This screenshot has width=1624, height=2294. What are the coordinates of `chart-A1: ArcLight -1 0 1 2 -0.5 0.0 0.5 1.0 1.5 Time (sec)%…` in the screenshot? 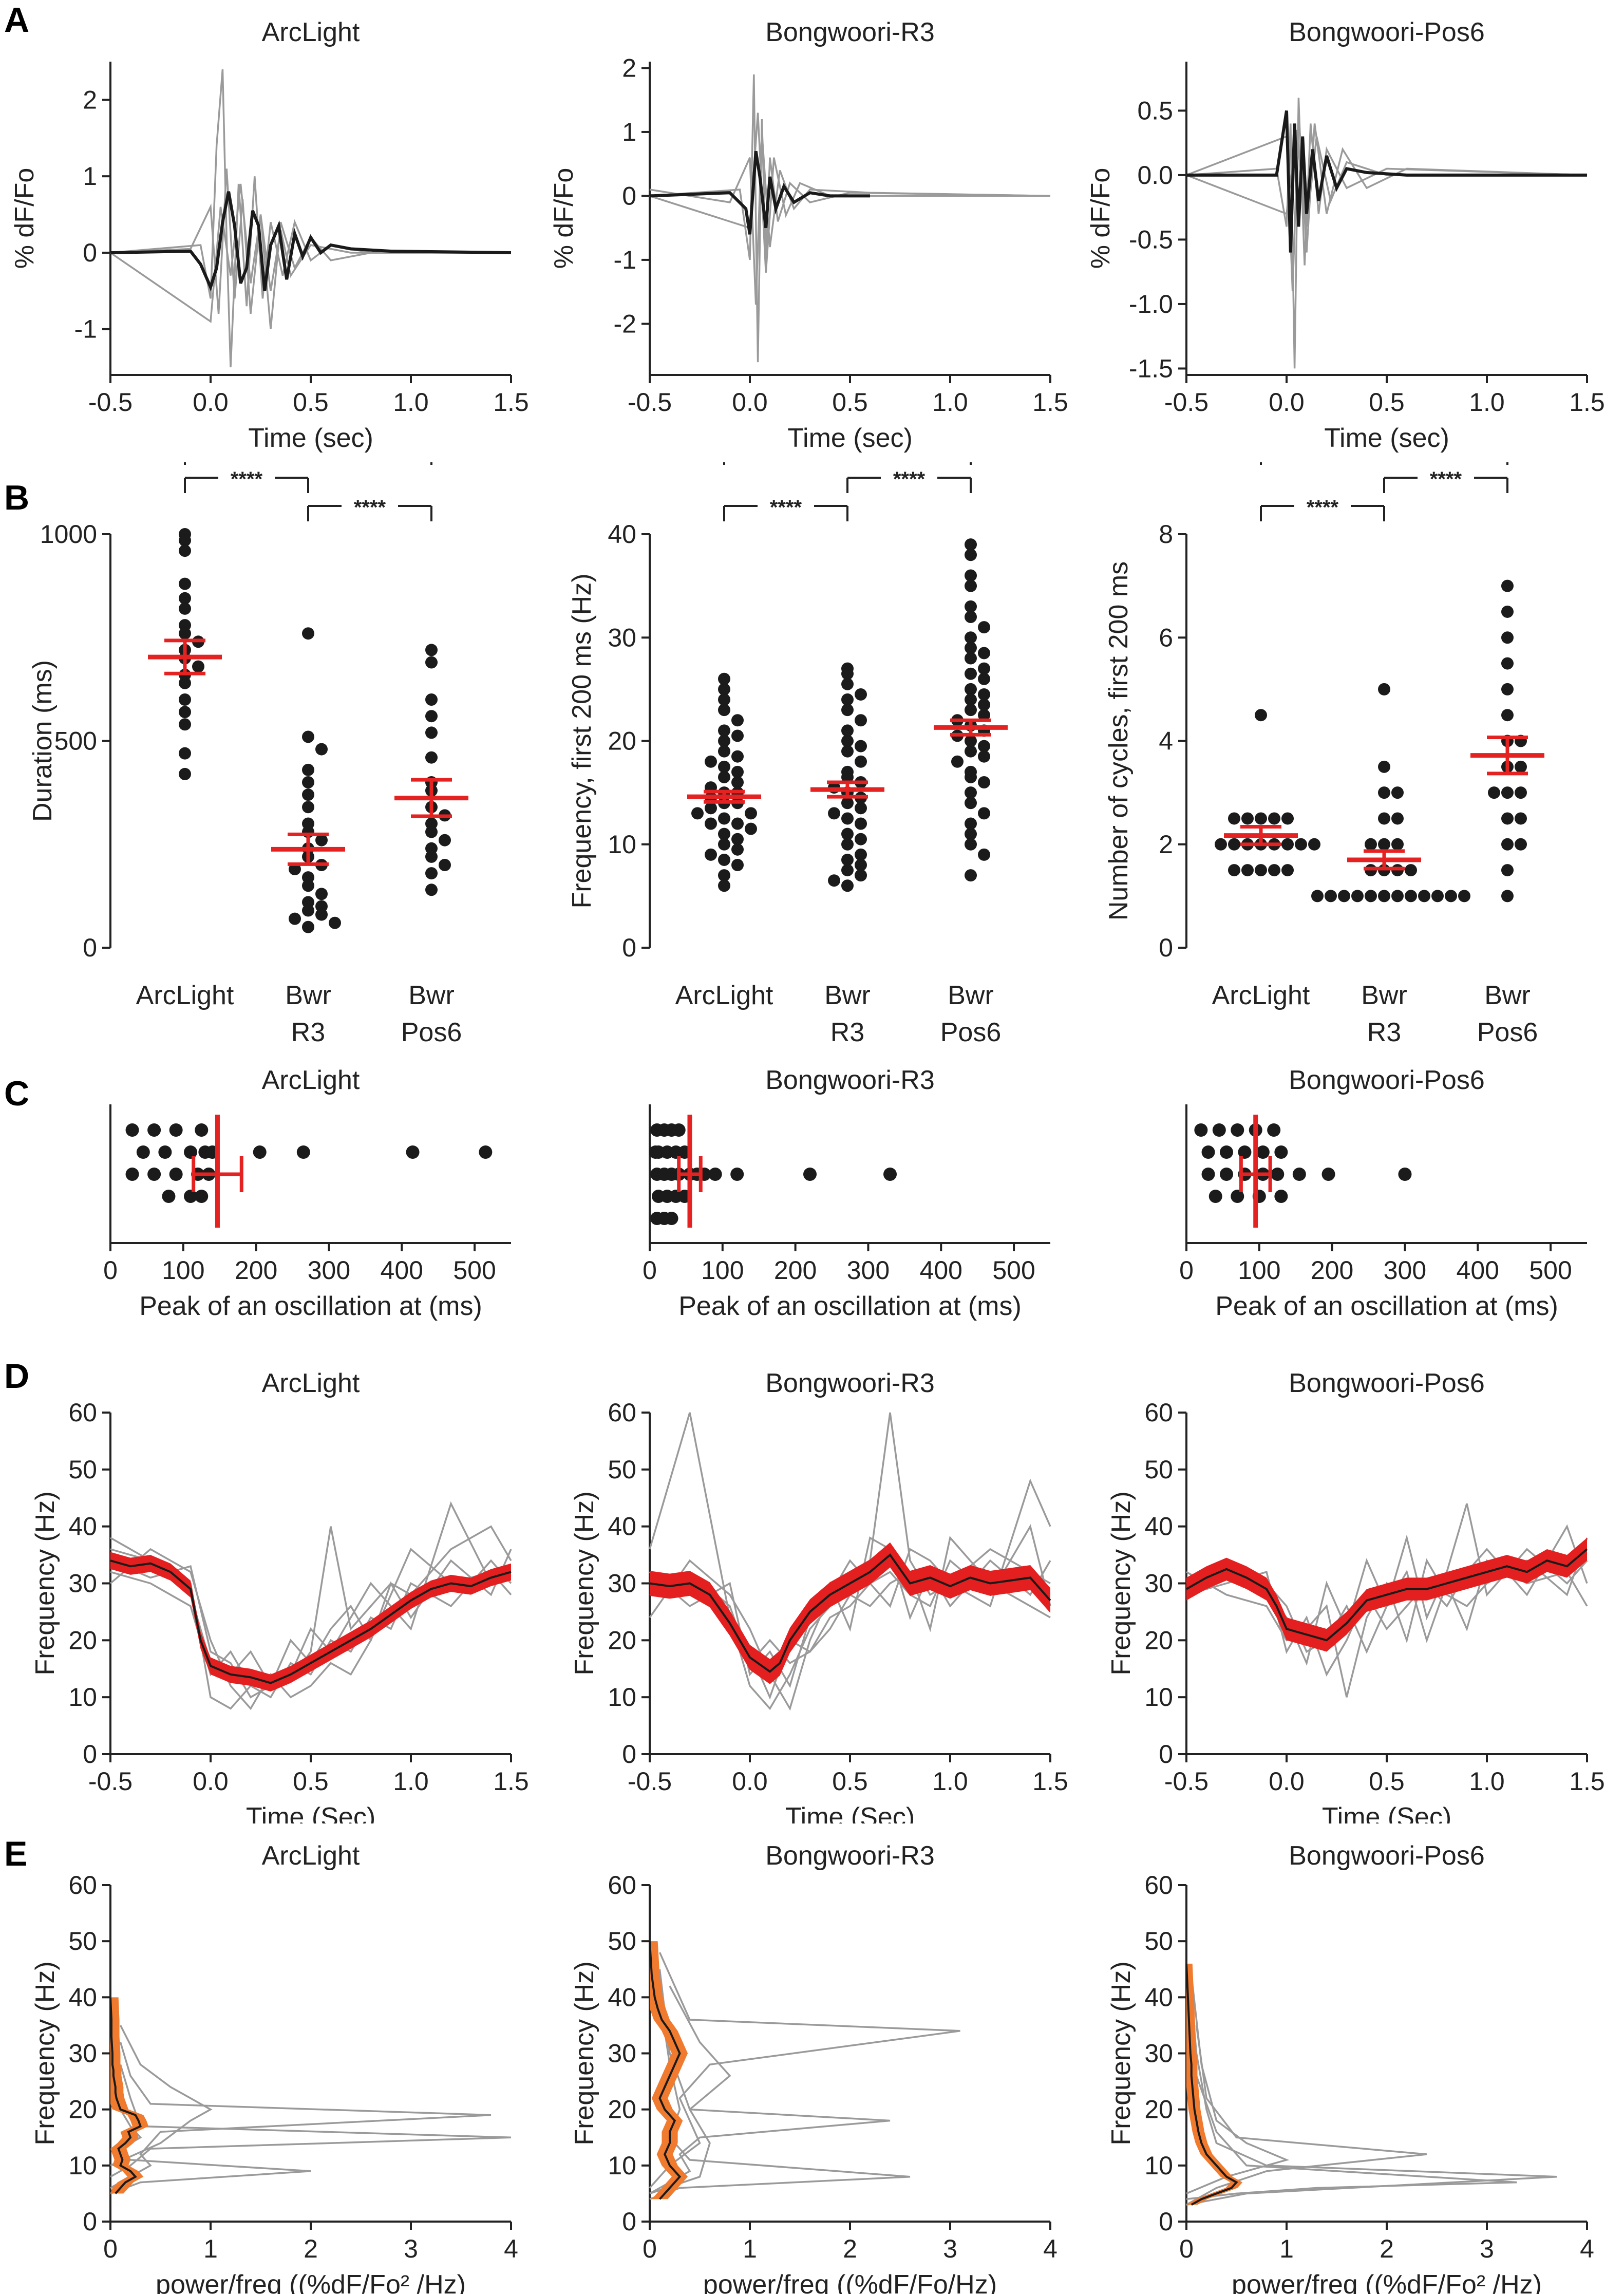 It's located at (269, 235).